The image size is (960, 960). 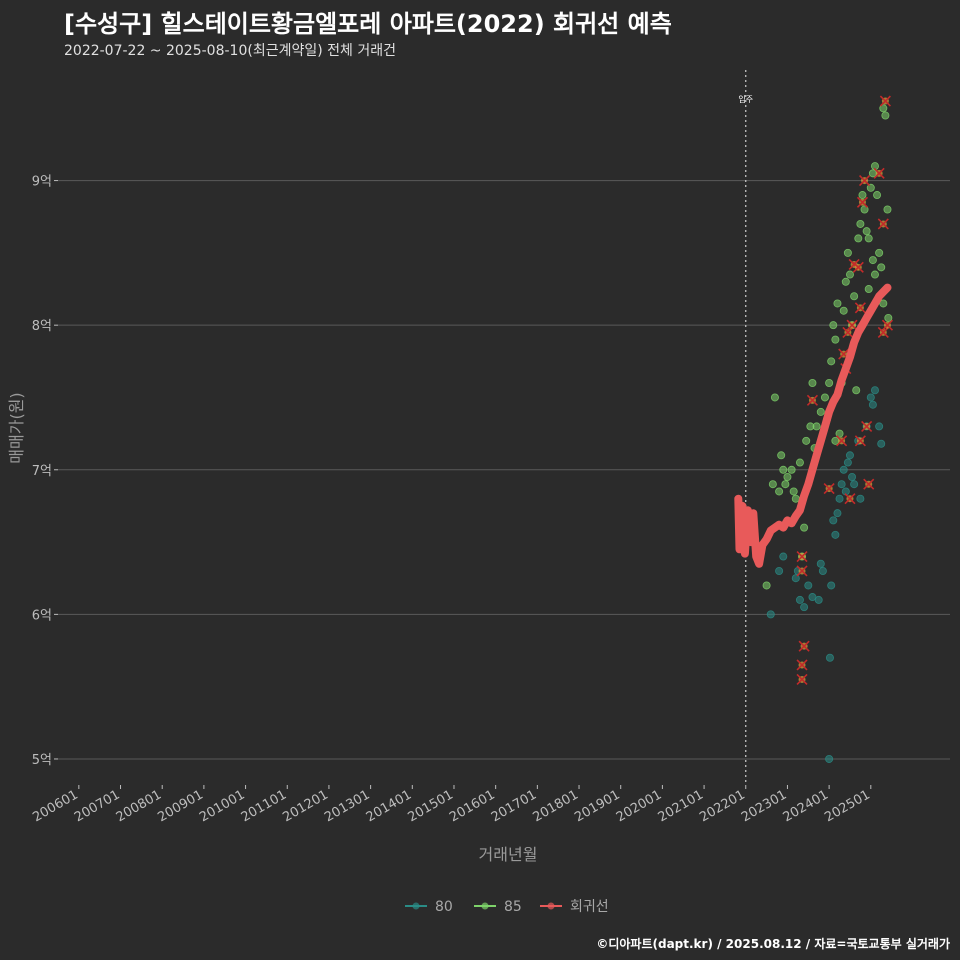 I want to click on y-tick-label: 8억, so click(x=42, y=326).